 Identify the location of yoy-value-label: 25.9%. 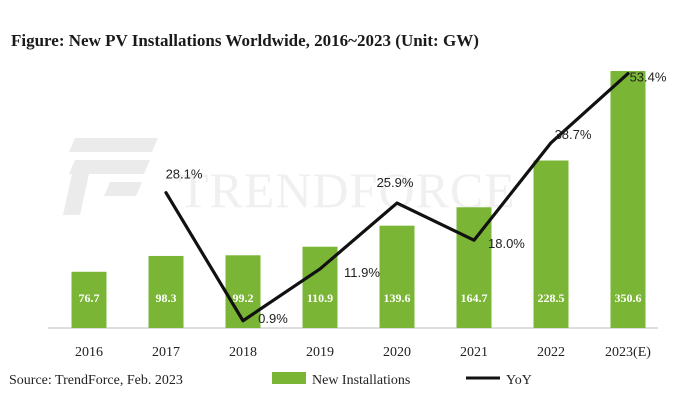
(395, 182).